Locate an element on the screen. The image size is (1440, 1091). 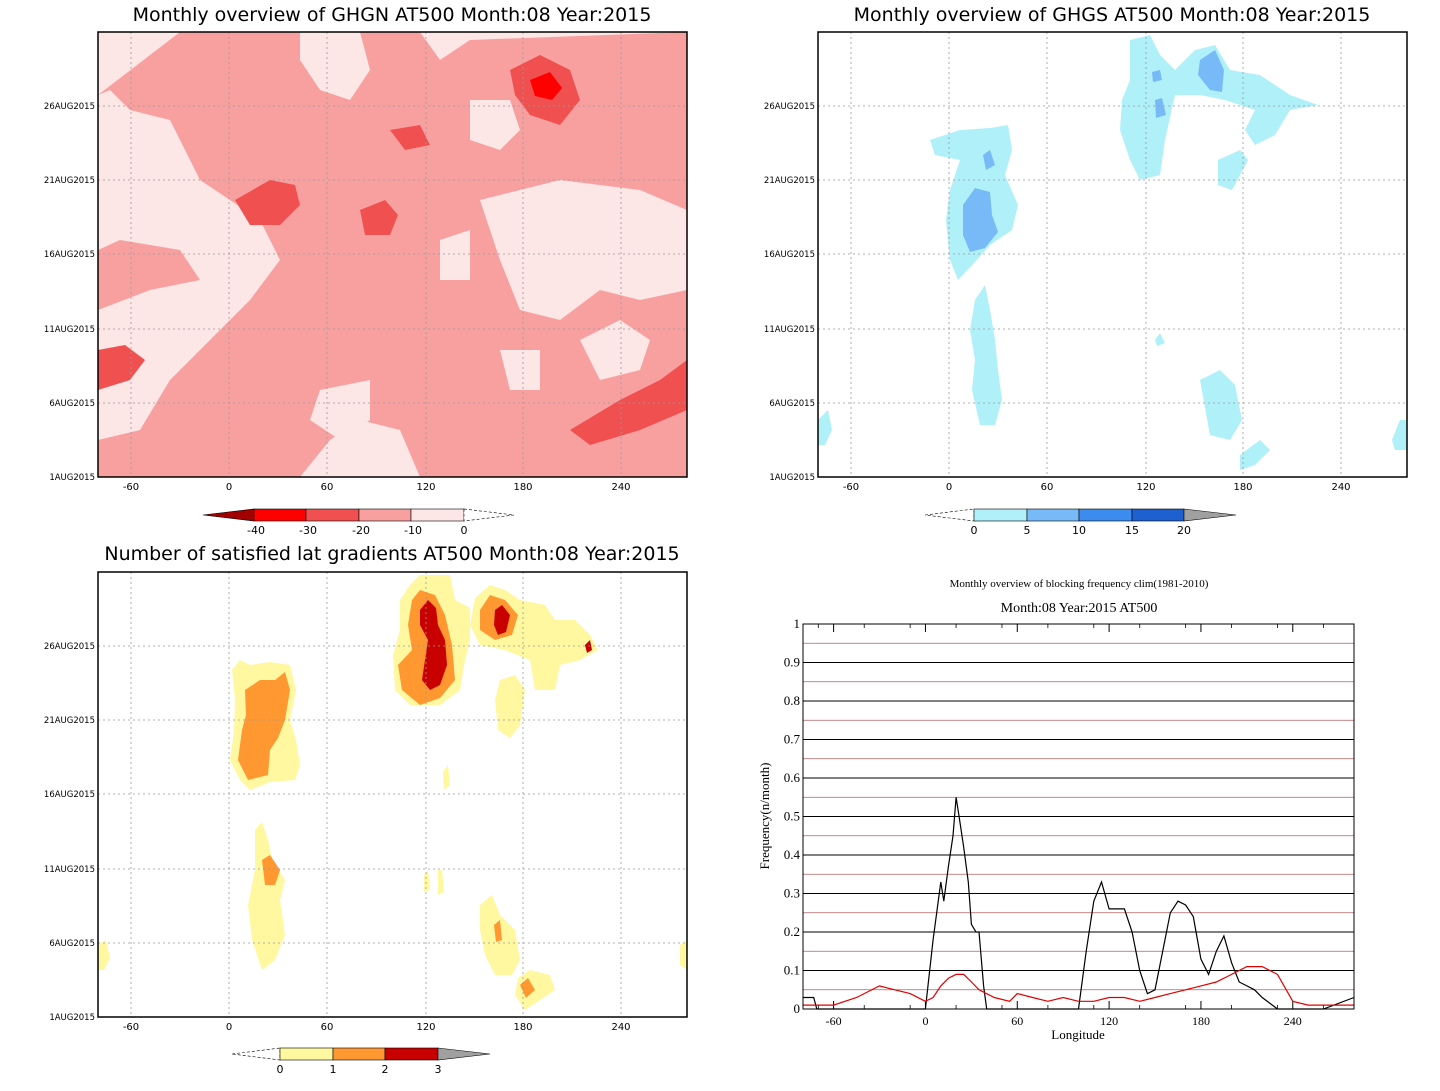
frequency-xtick: 60 is located at coordinates (1017, 1021).